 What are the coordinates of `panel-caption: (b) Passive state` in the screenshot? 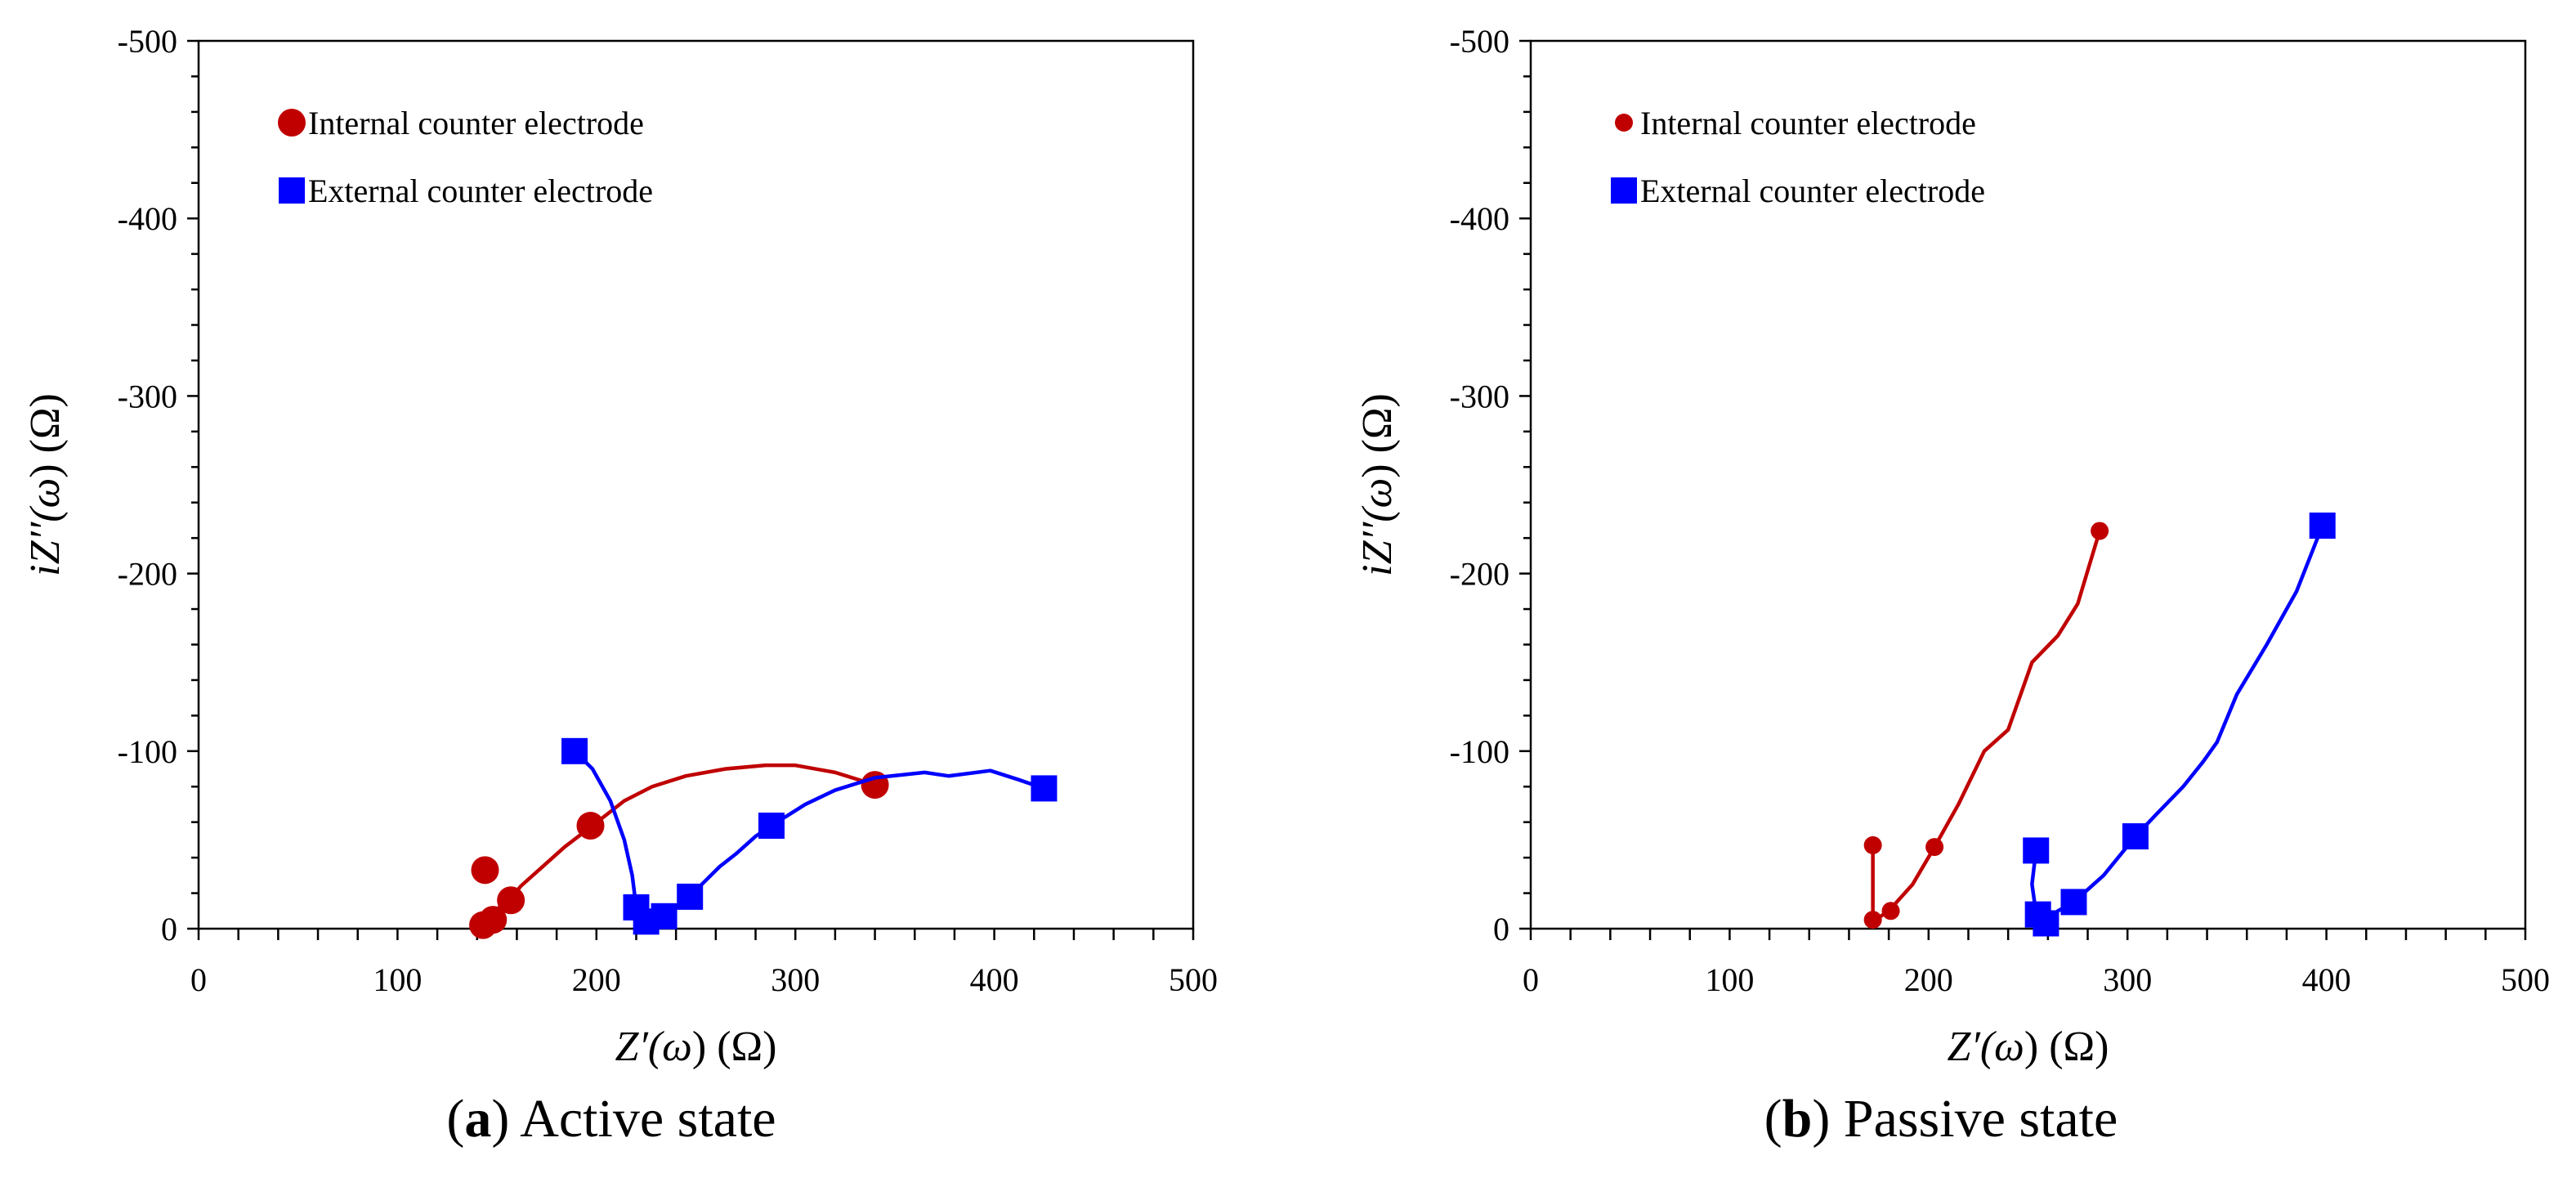 It's located at (1941, 1119).